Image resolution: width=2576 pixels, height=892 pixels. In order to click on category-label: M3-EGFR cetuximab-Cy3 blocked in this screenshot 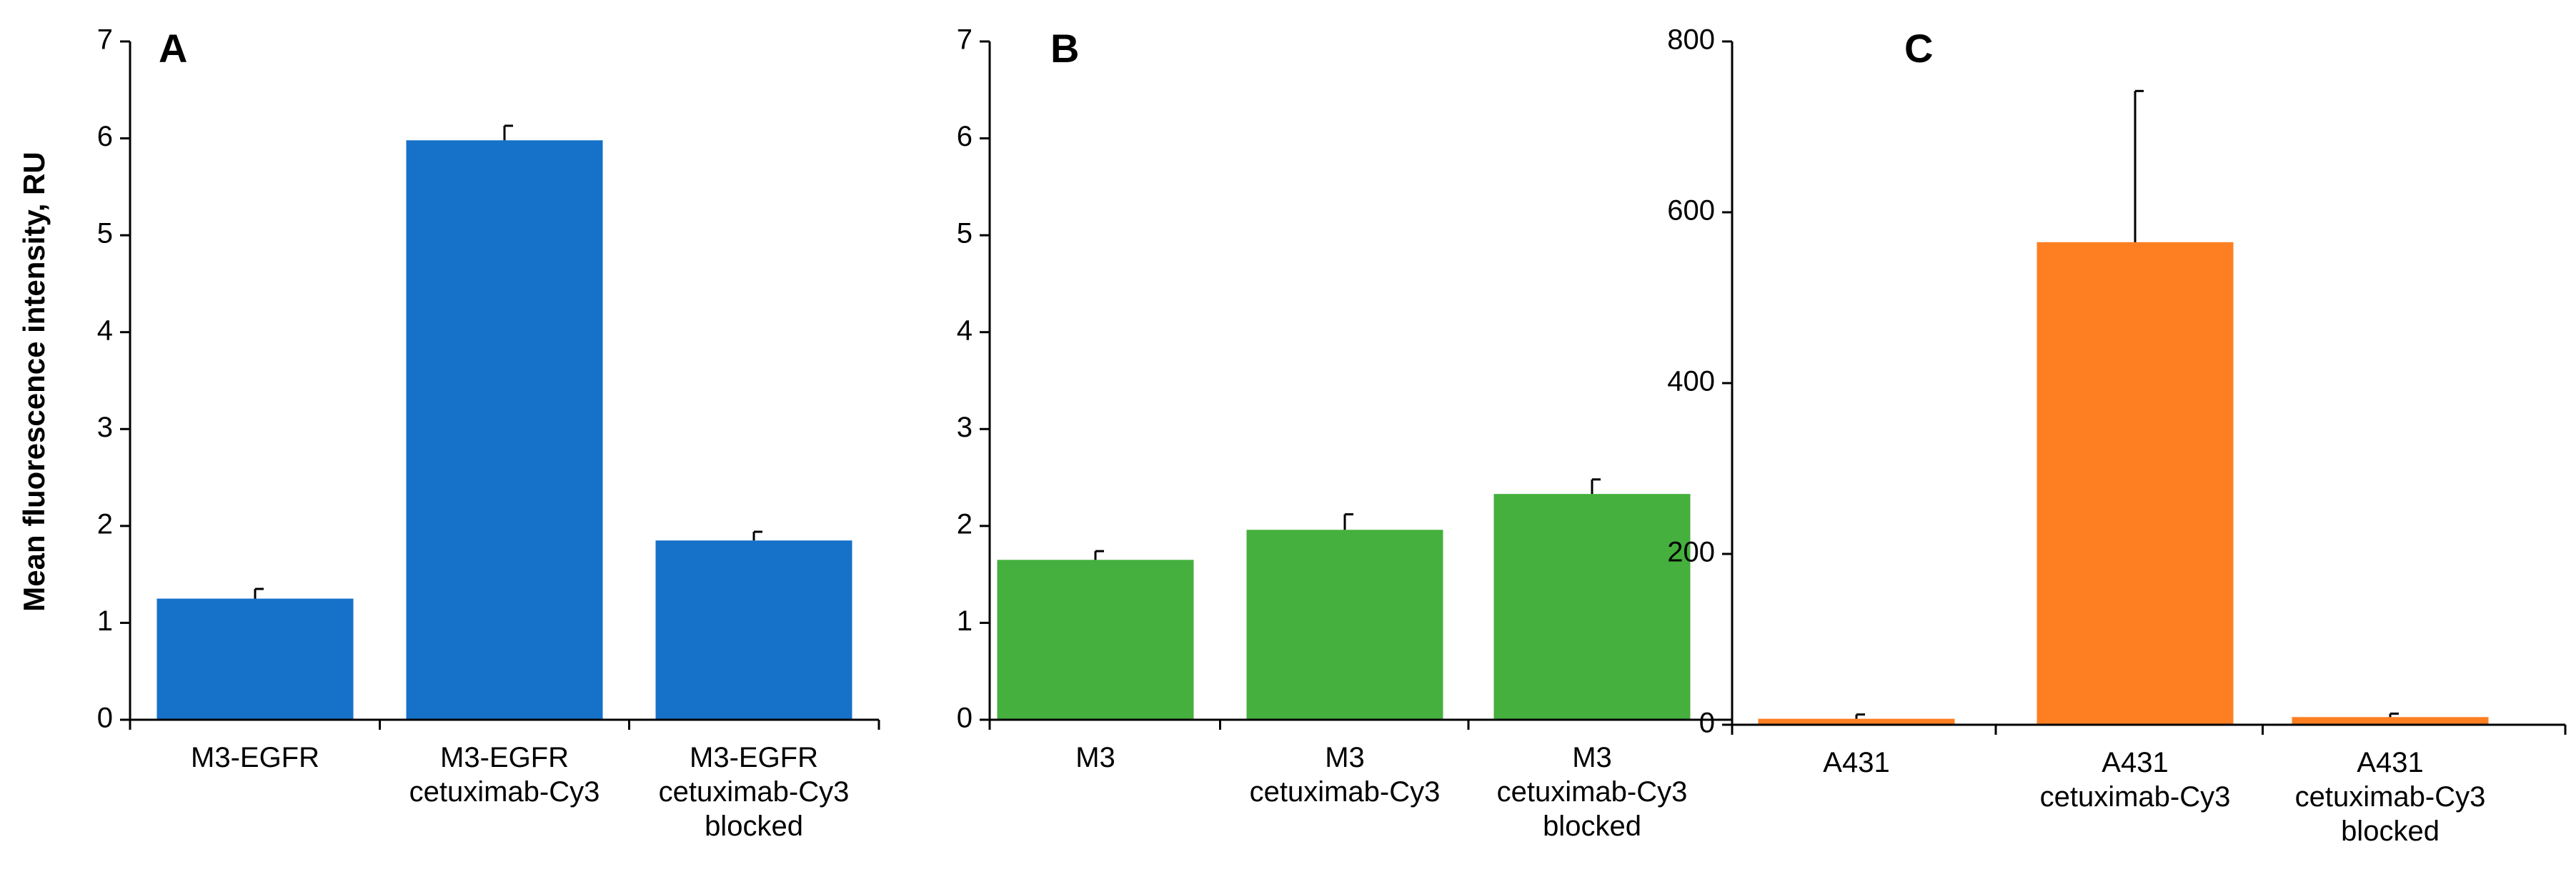, I will do `click(754, 792)`.